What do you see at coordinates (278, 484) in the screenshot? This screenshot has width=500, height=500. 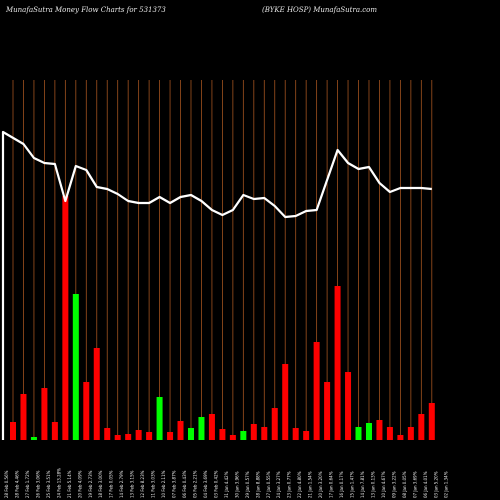 I see `x-tick-label: 24 Jan 3.27%` at bounding box center [278, 484].